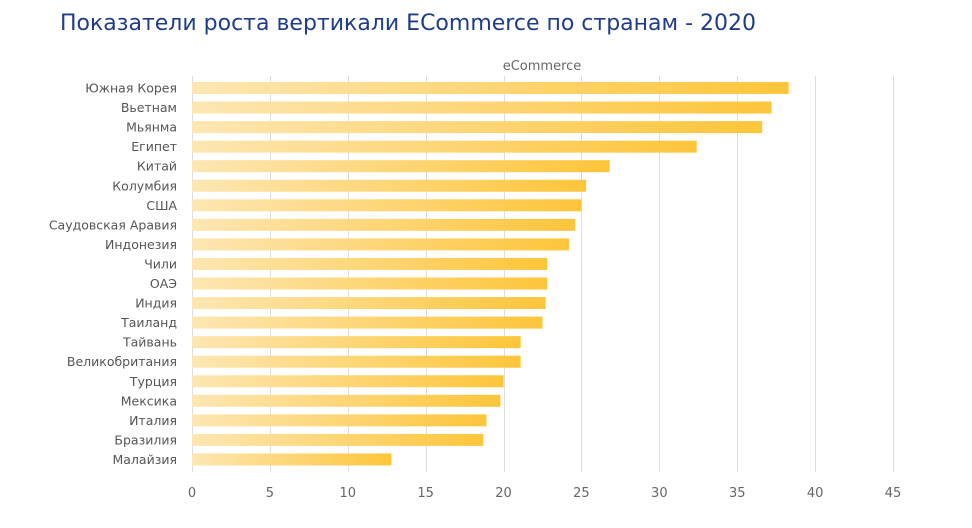 The width and height of the screenshot is (972, 528). Describe the element at coordinates (160, 263) in the screenshot. I see `category-label: Чили` at that location.